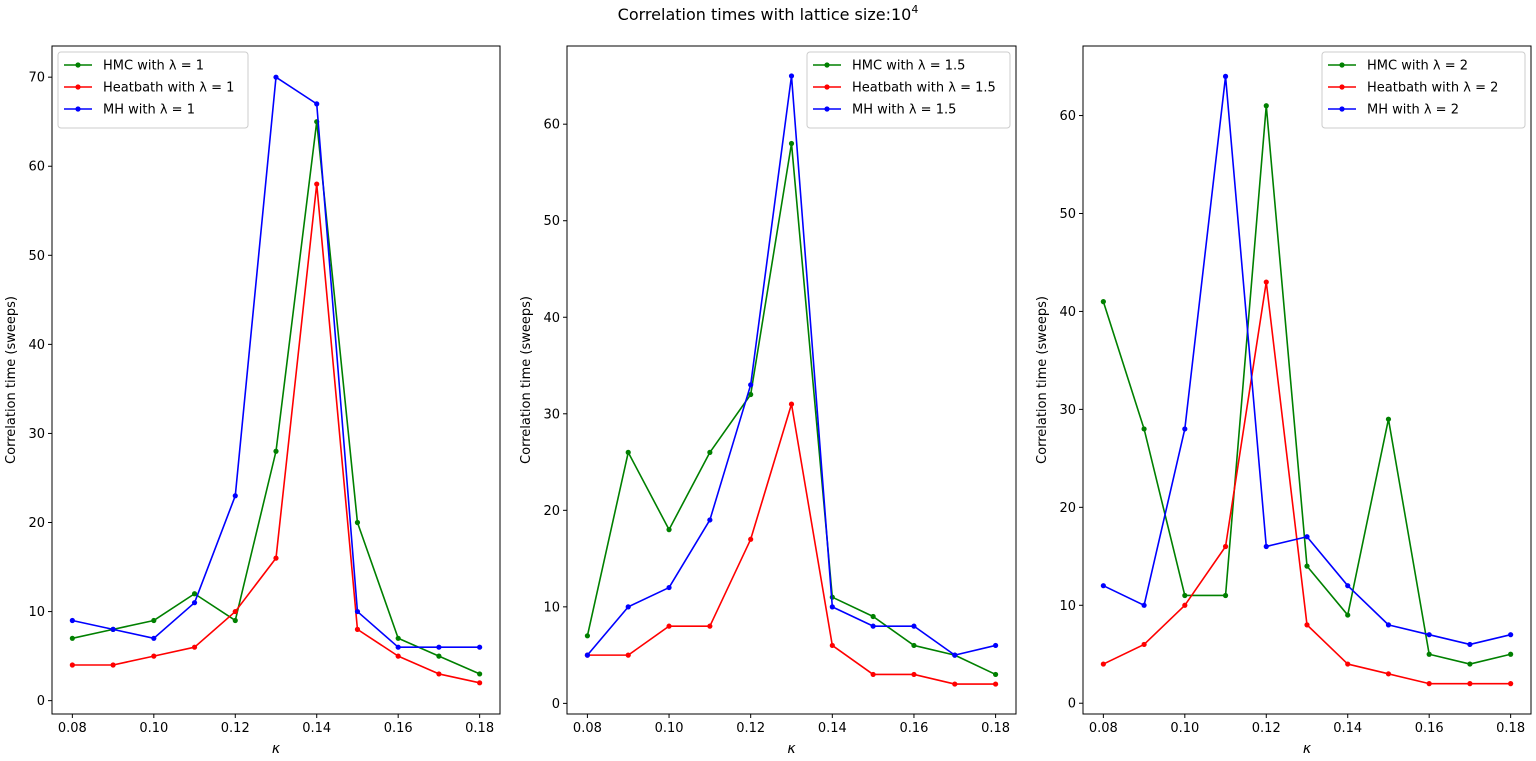 The height and width of the screenshot is (761, 1536). What do you see at coordinates (276, 749) in the screenshot?
I see `x-axis-label: κ` at bounding box center [276, 749].